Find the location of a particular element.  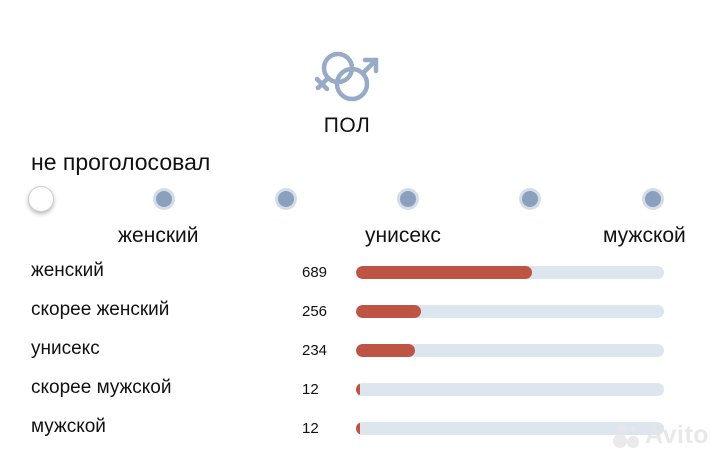

gender-icon is located at coordinates (346, 76).